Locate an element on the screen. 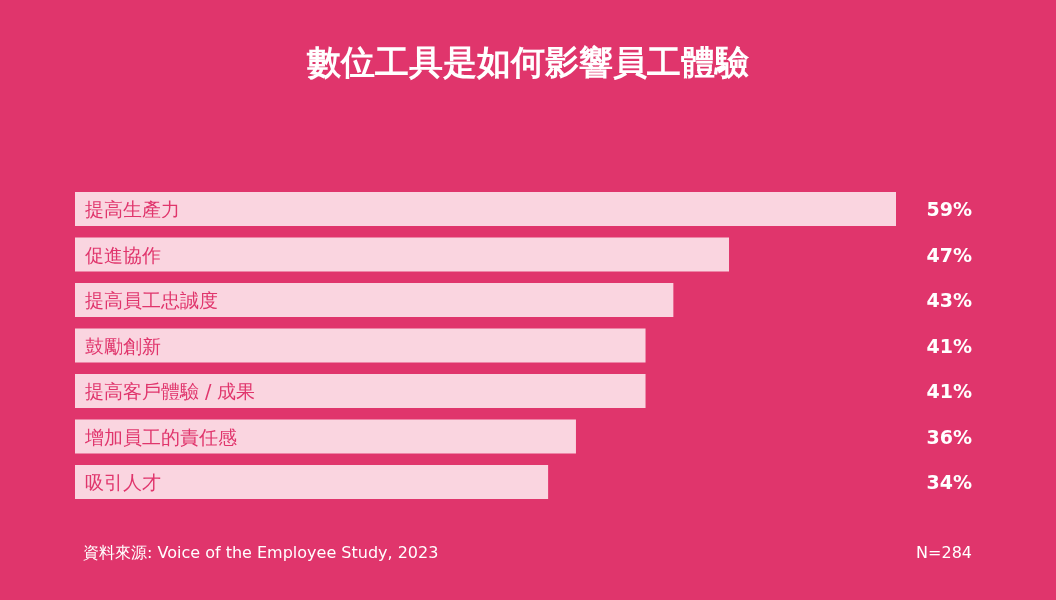 The height and width of the screenshot is (600, 1056). y-tick-label: 增加員工的責任感 is located at coordinates (160, 436).